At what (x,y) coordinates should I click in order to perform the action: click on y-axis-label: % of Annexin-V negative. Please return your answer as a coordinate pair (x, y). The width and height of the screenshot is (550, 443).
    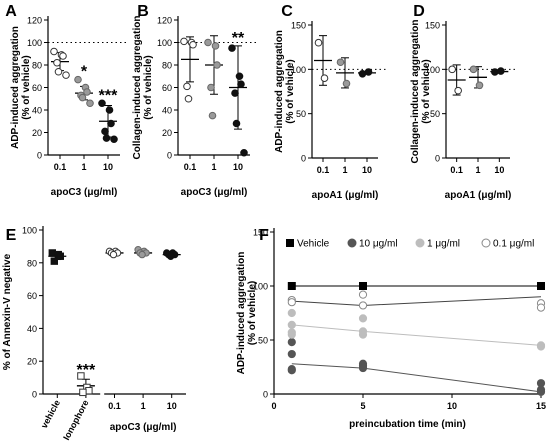
    Looking at the image, I should click on (7, 311).